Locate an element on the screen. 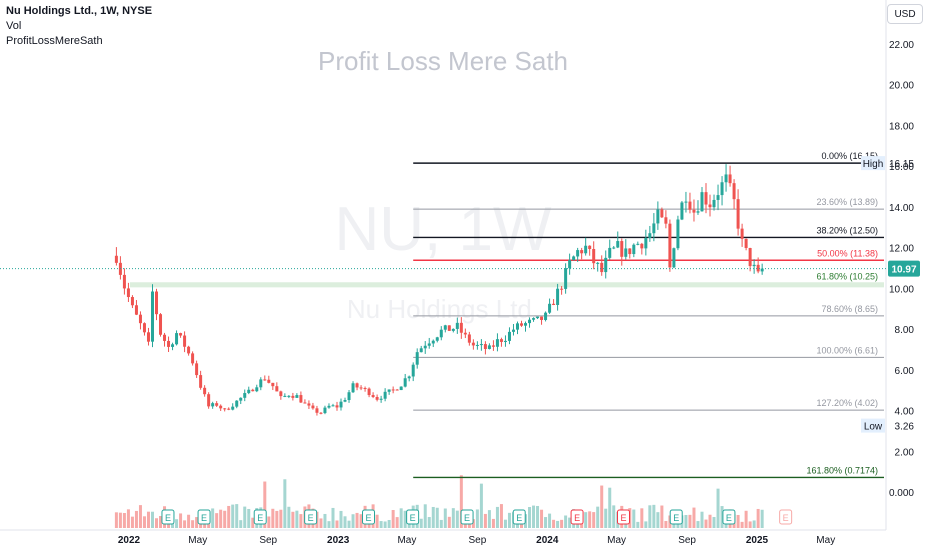  time-tick-label: 2023 is located at coordinates (338, 540).